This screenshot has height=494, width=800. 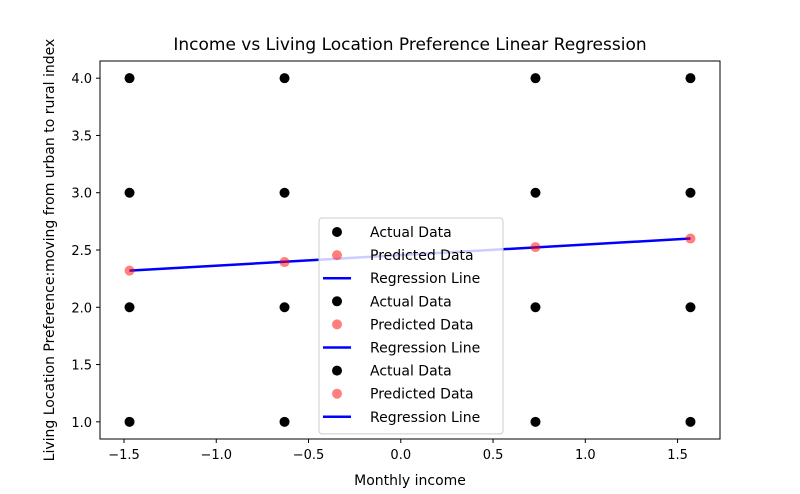 I want to click on x-tick-label: 0.5, so click(x=493, y=455).